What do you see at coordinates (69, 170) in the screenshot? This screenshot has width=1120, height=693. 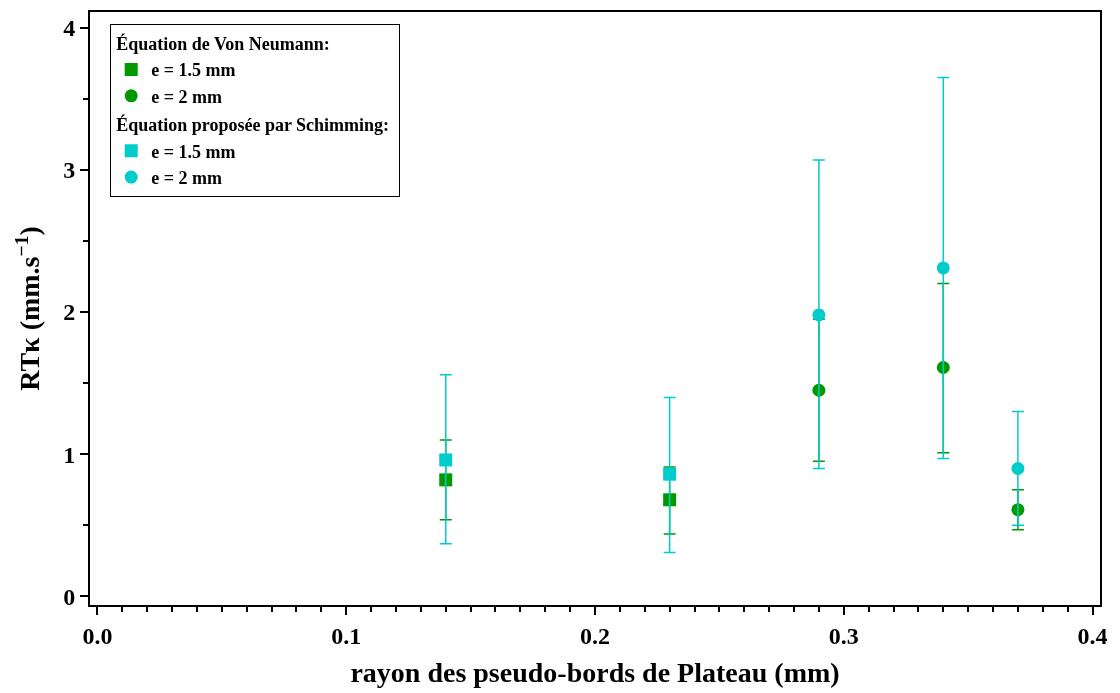 I see `y-tick-label: 3` at bounding box center [69, 170].